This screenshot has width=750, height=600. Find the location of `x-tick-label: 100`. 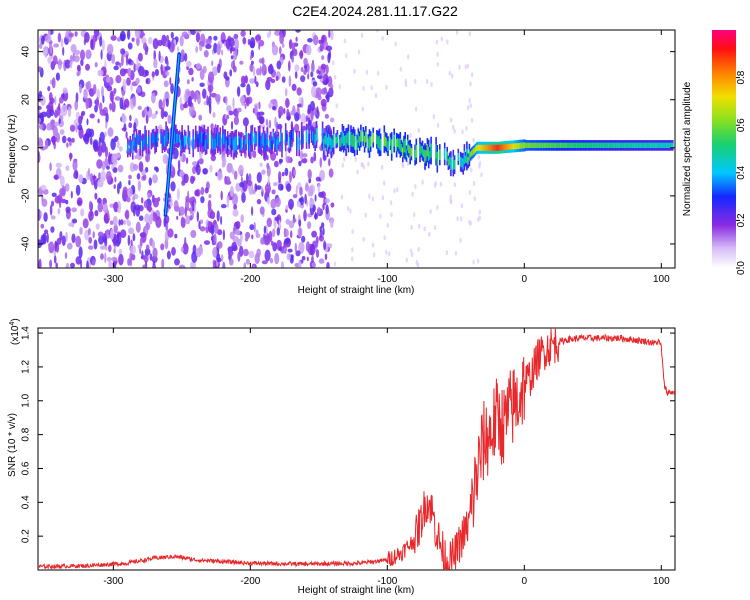

x-tick-label: 100 is located at coordinates (661, 279).